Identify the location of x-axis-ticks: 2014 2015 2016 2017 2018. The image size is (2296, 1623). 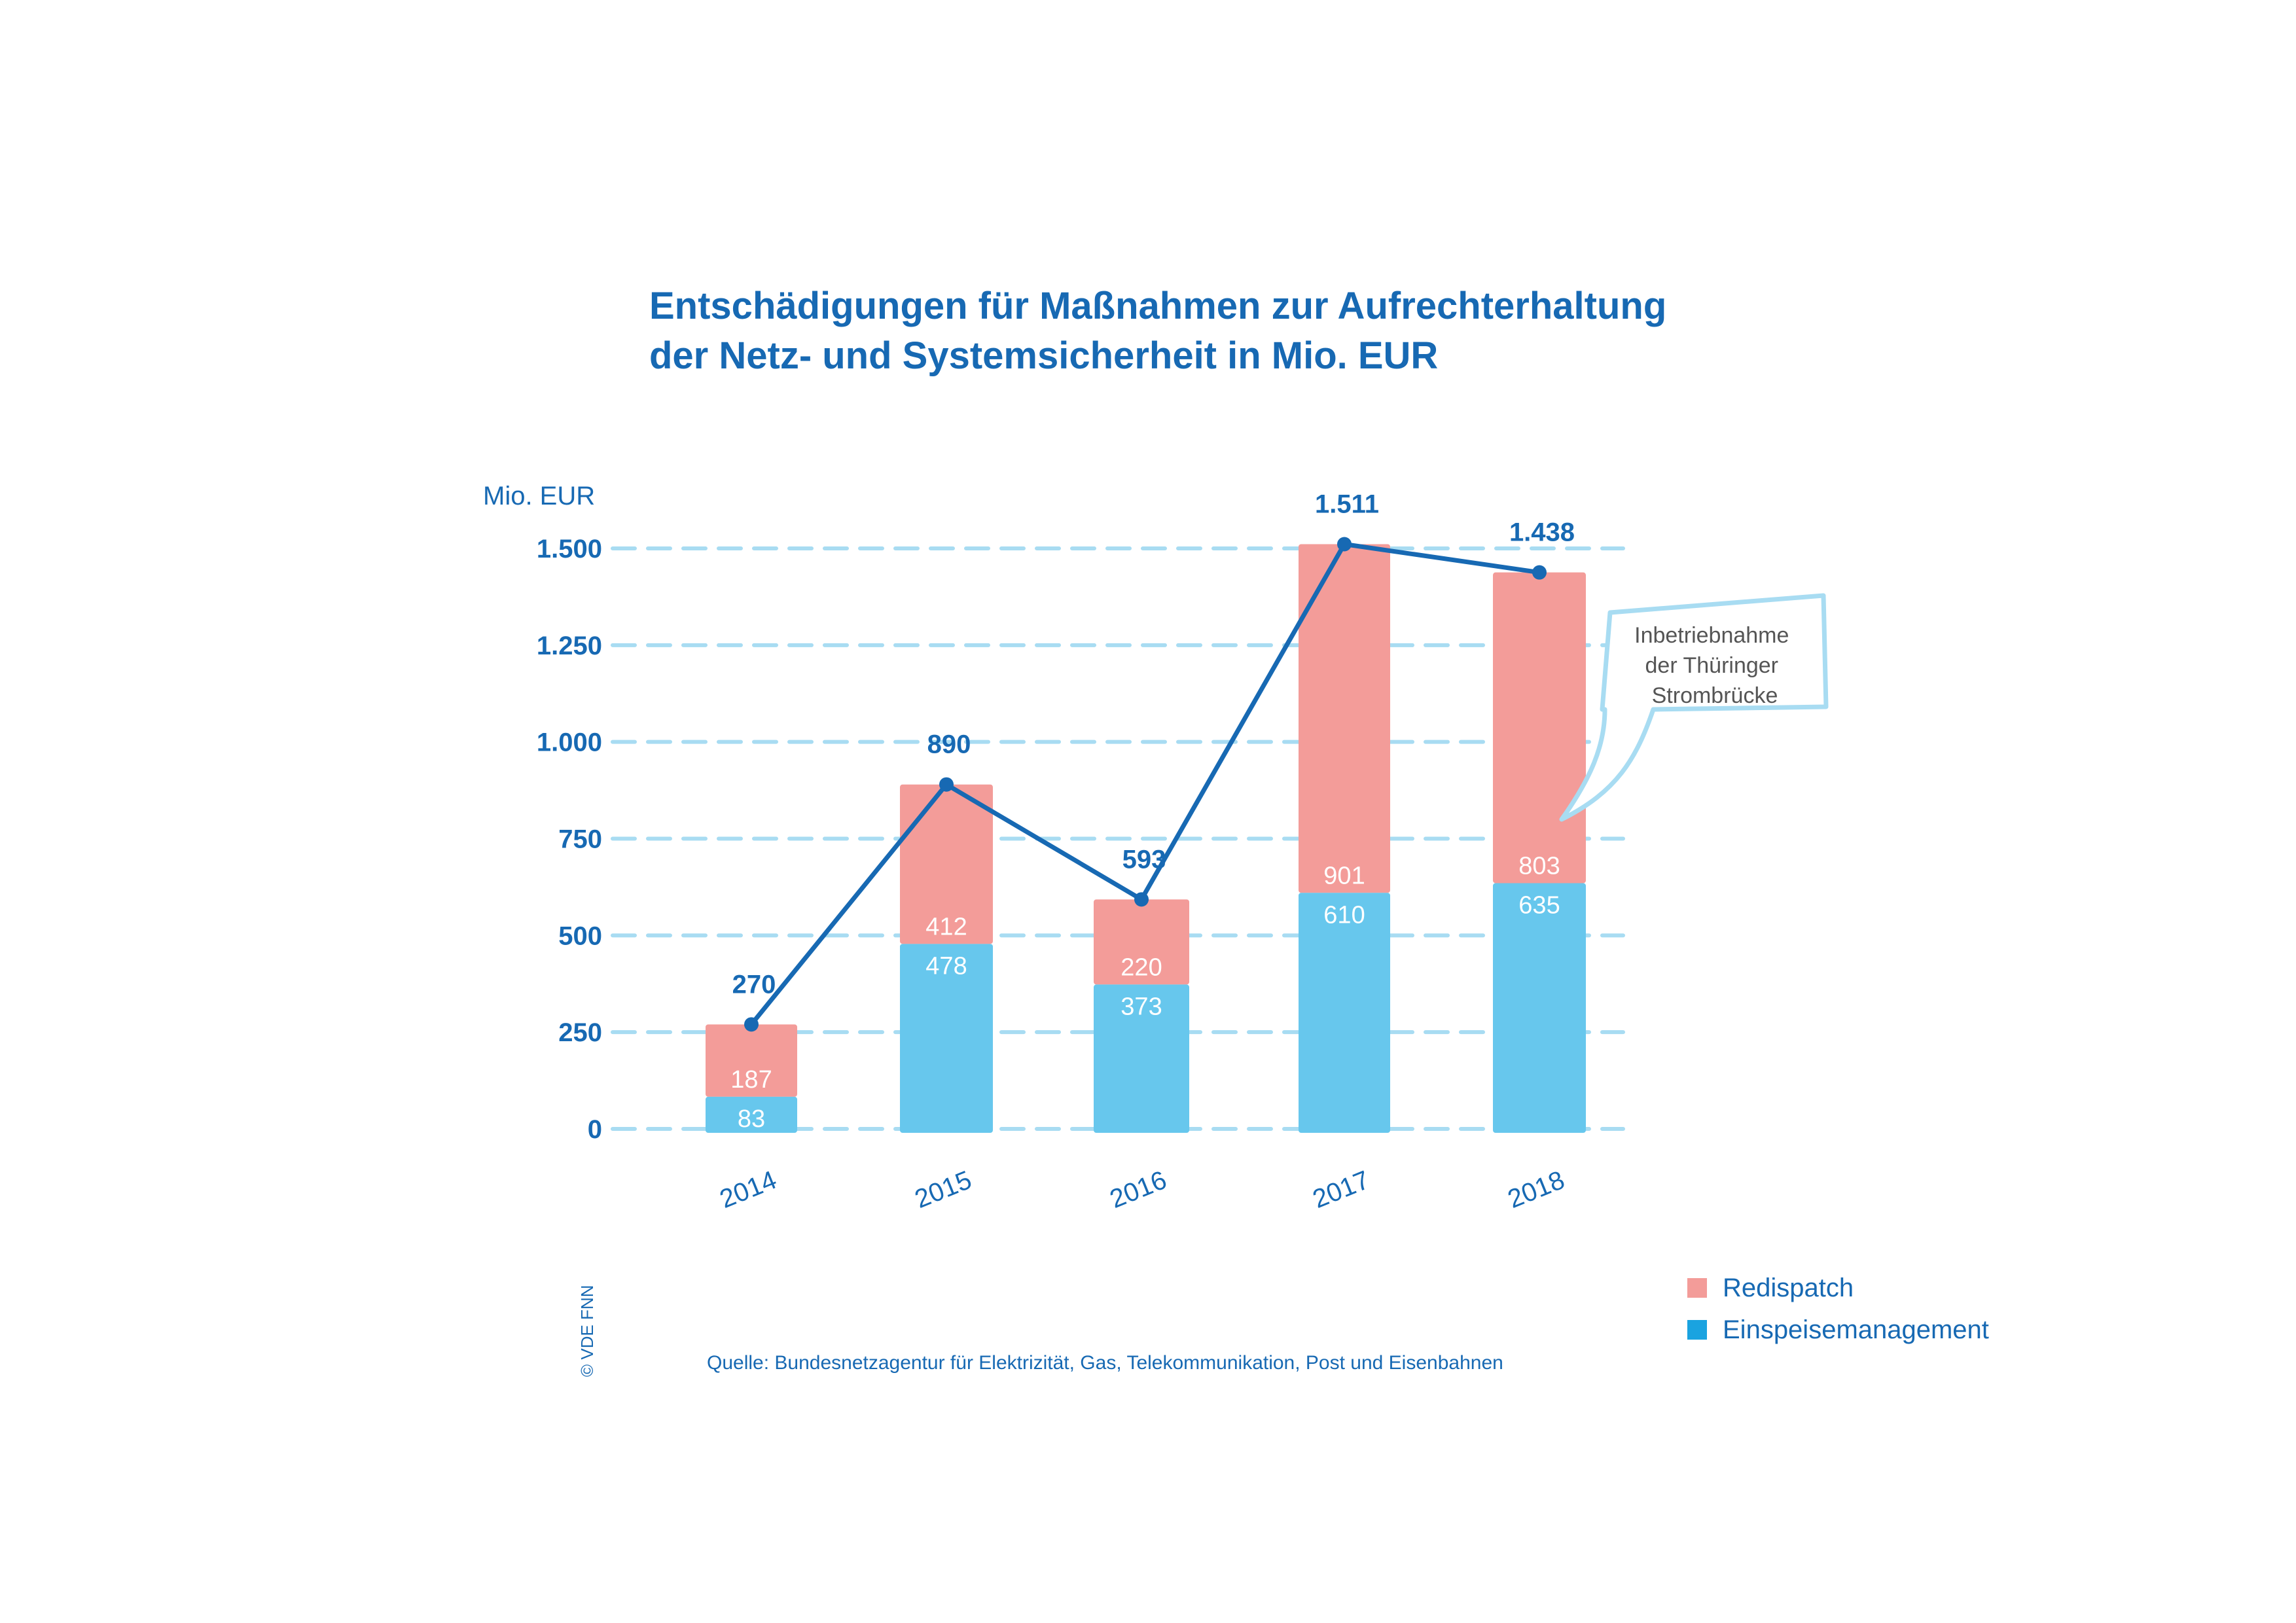
(1142, 1190).